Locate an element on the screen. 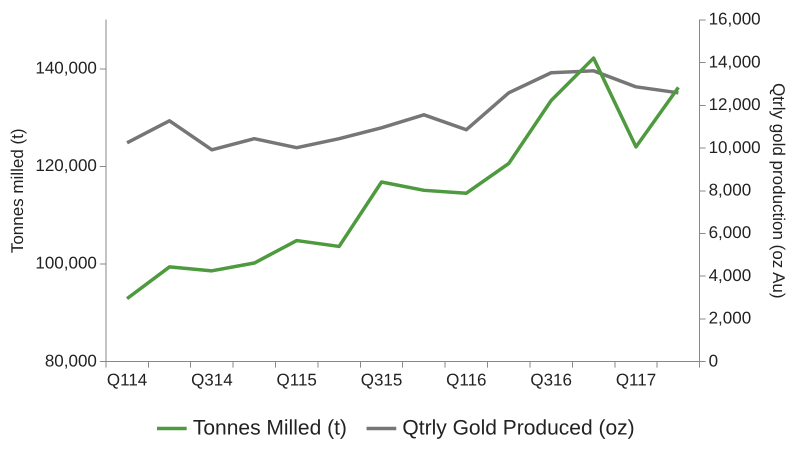  x-tick-label: Q114 is located at coordinates (127, 380).